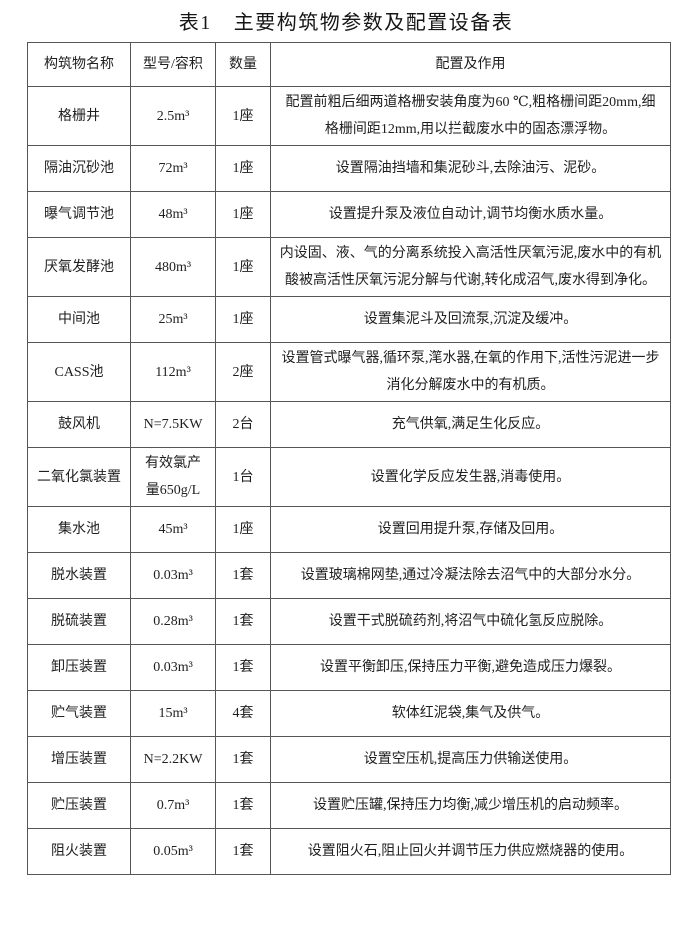 This screenshot has width=692, height=936. I want to click on model-volume-cell: N=7.5KW, so click(173, 424).